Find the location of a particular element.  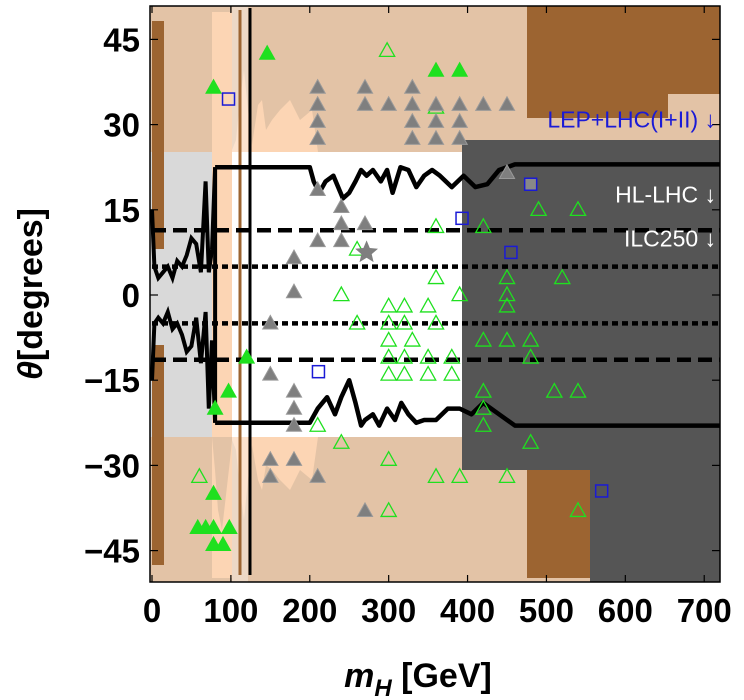

x-tick-label: 200 is located at coordinates (309, 610).